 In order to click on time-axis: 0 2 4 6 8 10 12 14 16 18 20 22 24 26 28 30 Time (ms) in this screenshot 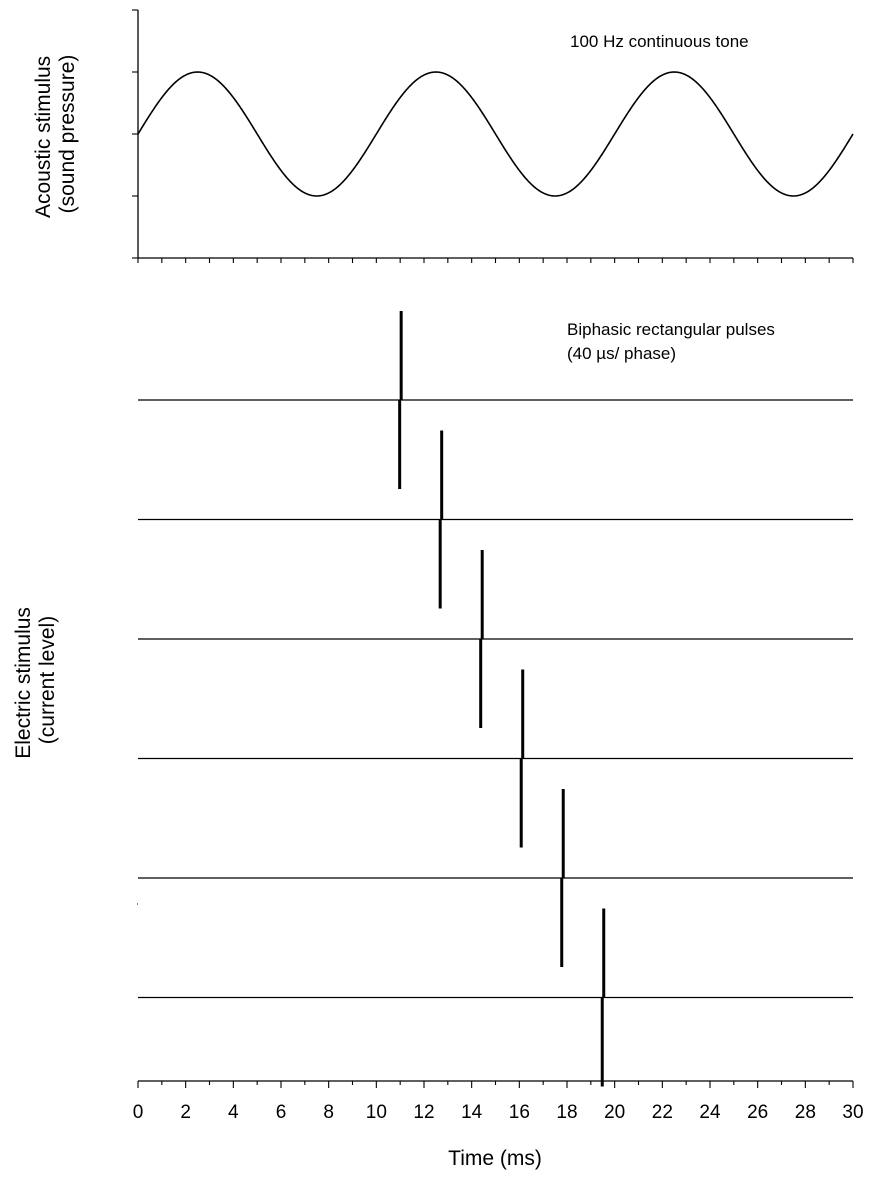, I will do `click(498, 1125)`.